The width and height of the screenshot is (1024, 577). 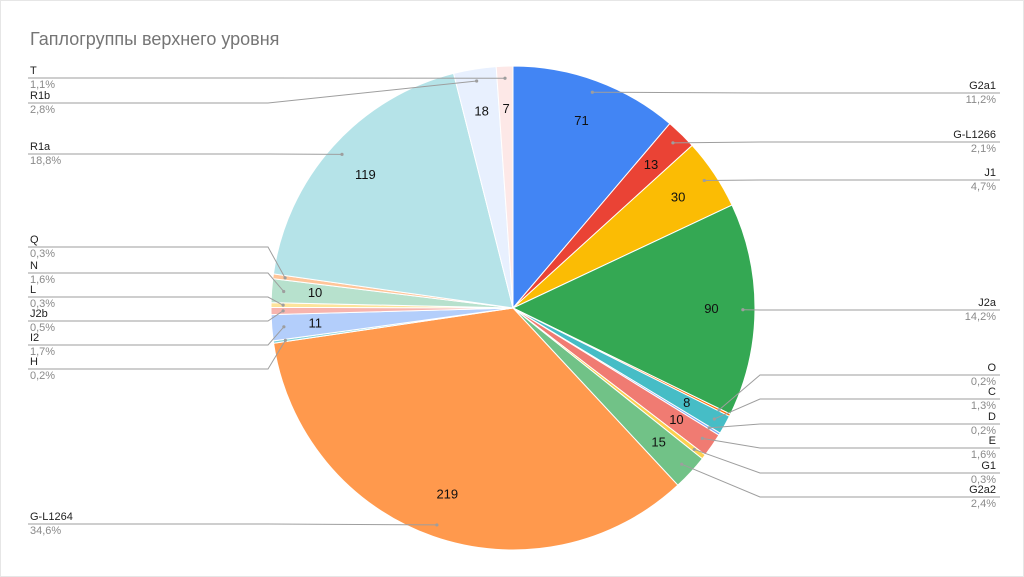 I want to click on slice-value-label: 7, so click(x=505, y=108).